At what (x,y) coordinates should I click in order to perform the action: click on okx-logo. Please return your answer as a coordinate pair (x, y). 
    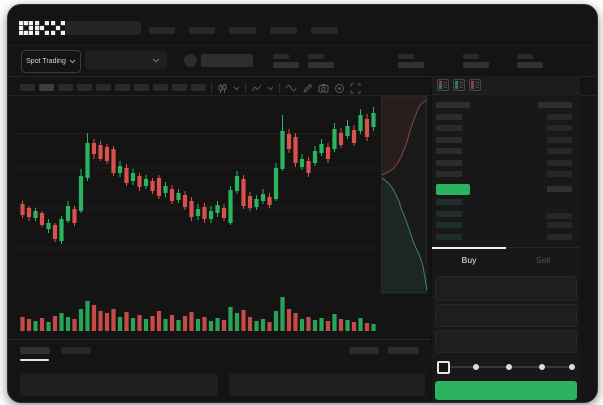
    Looking at the image, I should click on (42, 31).